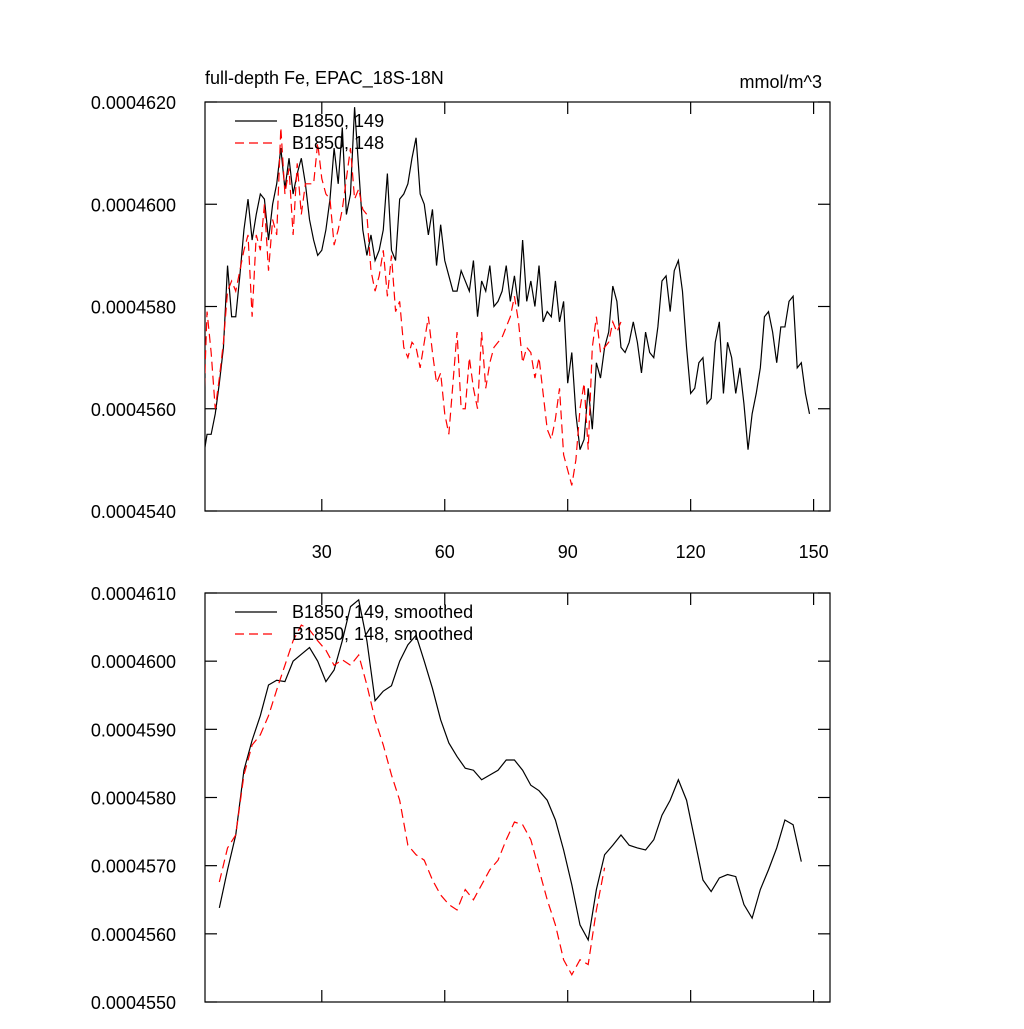 Image resolution: width=1024 pixels, height=1029 pixels. I want to click on legend-label: B1850, 148, so click(338, 143).